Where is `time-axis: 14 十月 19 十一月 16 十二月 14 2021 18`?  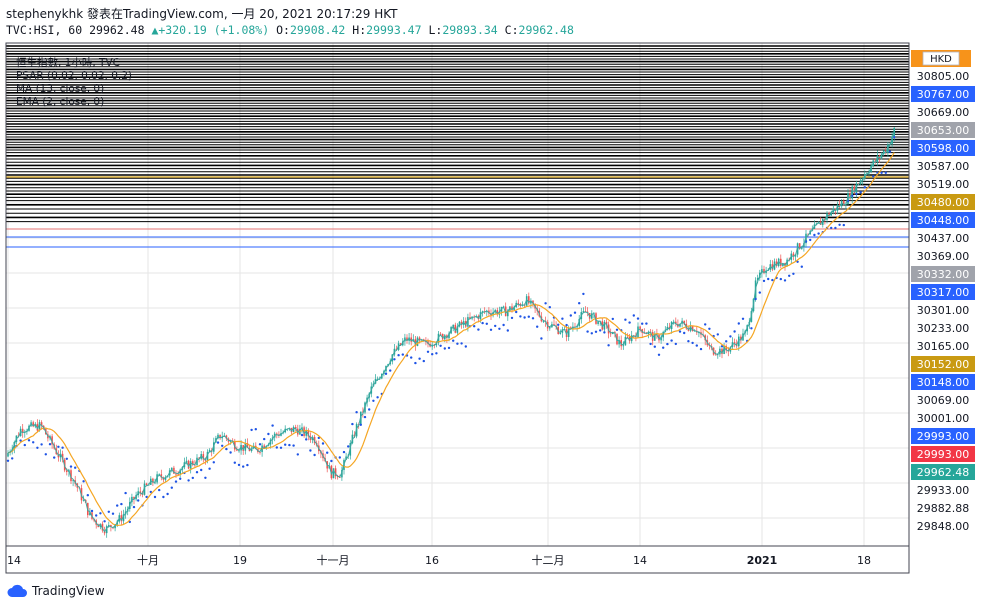 time-axis: 14 十月 19 十一月 16 十二月 14 2021 18 is located at coordinates (439, 560).